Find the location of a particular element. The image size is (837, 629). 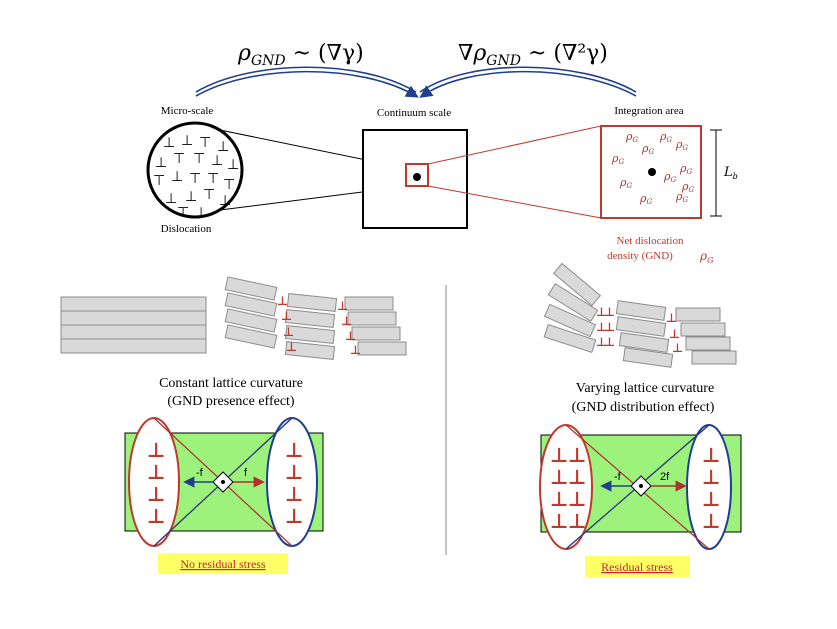

micro-scale-label: Micro-scale is located at coordinates (187, 111).